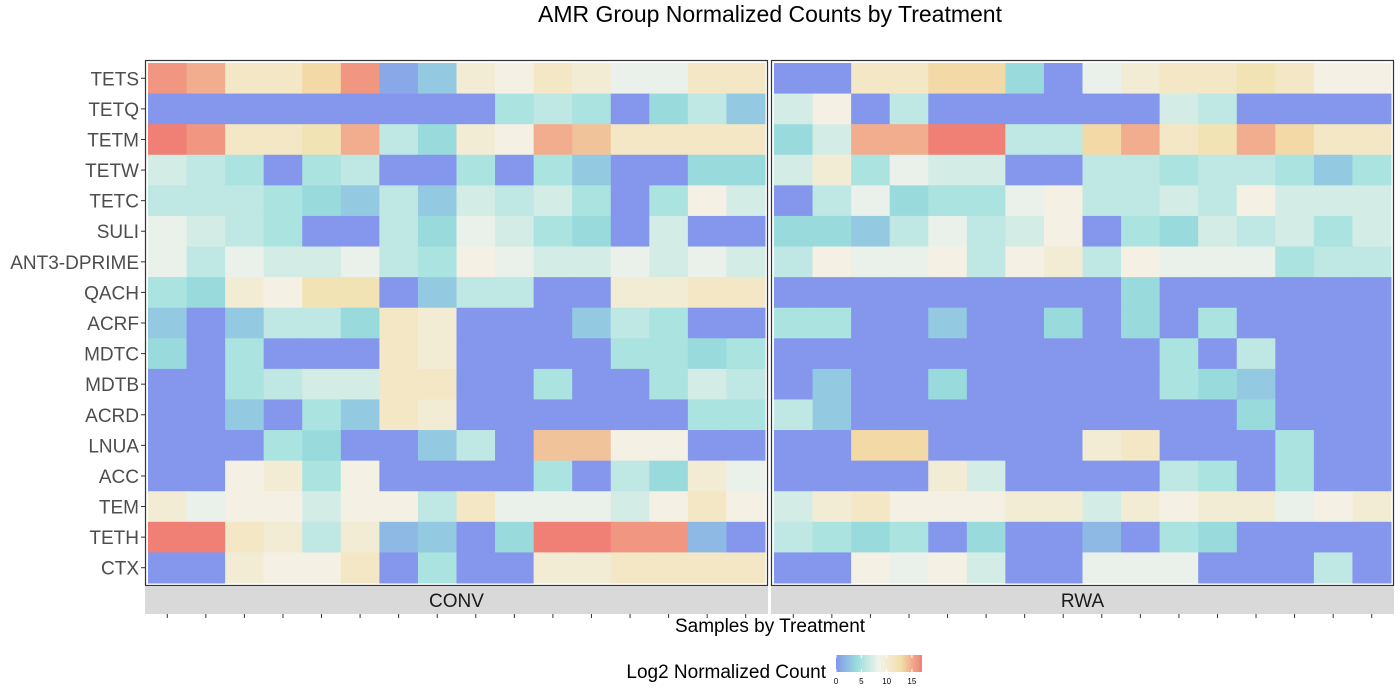 Image resolution: width=1400 pixels, height=700 pixels. I want to click on color-legend: Log2 Normalized Count 0 5 10 15, so click(774, 670).